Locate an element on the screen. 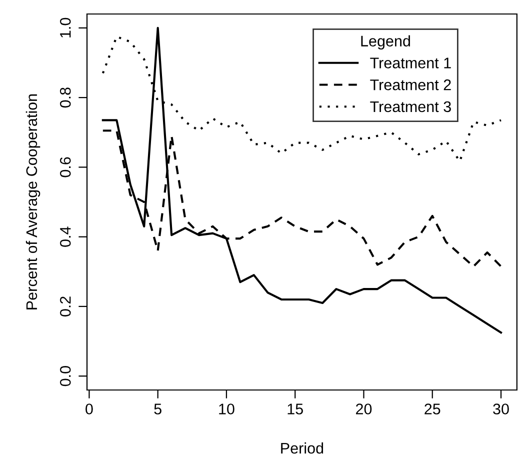 The image size is (519, 468). x-tick-label: 25 is located at coordinates (432, 409).